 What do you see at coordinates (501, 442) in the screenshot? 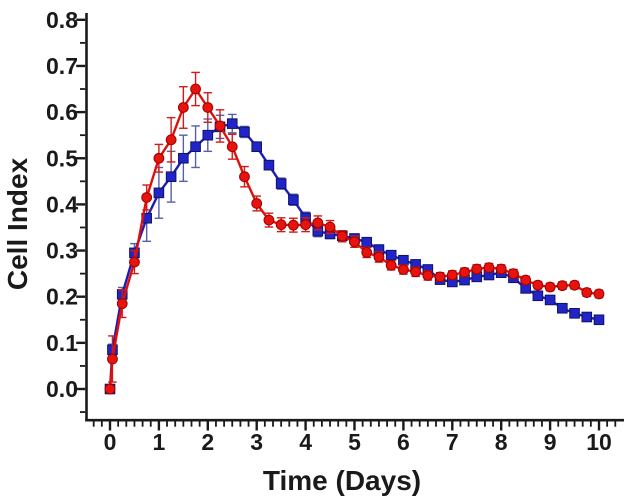
I see `x-tick-label: 8` at bounding box center [501, 442].